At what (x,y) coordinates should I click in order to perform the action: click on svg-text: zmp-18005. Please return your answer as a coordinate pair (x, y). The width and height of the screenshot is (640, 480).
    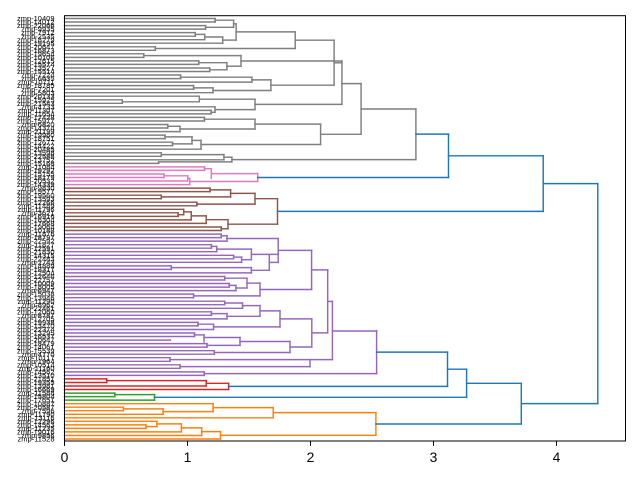
    Looking at the image, I should click on (36, 287).